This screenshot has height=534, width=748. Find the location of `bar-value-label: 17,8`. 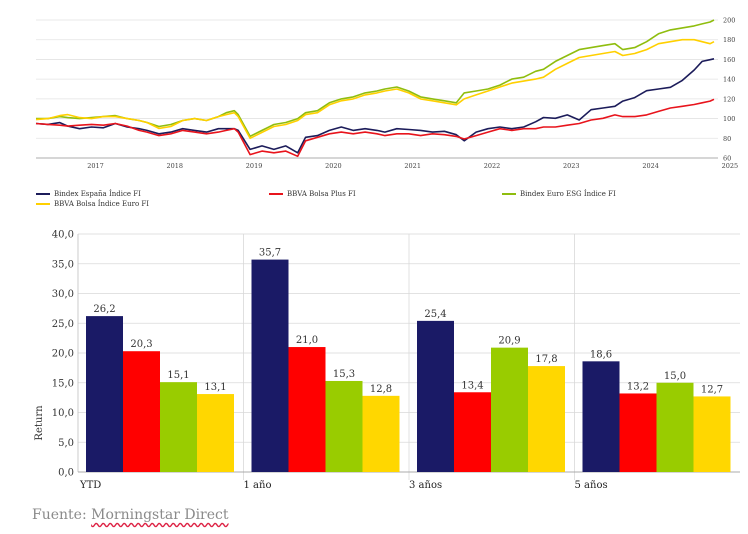

bar-value-label: 17,8 is located at coordinates (546, 359).